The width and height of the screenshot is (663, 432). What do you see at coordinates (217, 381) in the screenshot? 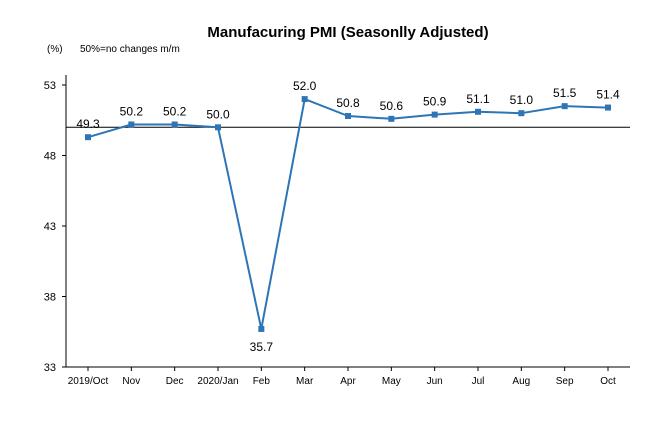
I see `x-tick-label: 2020/Jan` at bounding box center [217, 381].